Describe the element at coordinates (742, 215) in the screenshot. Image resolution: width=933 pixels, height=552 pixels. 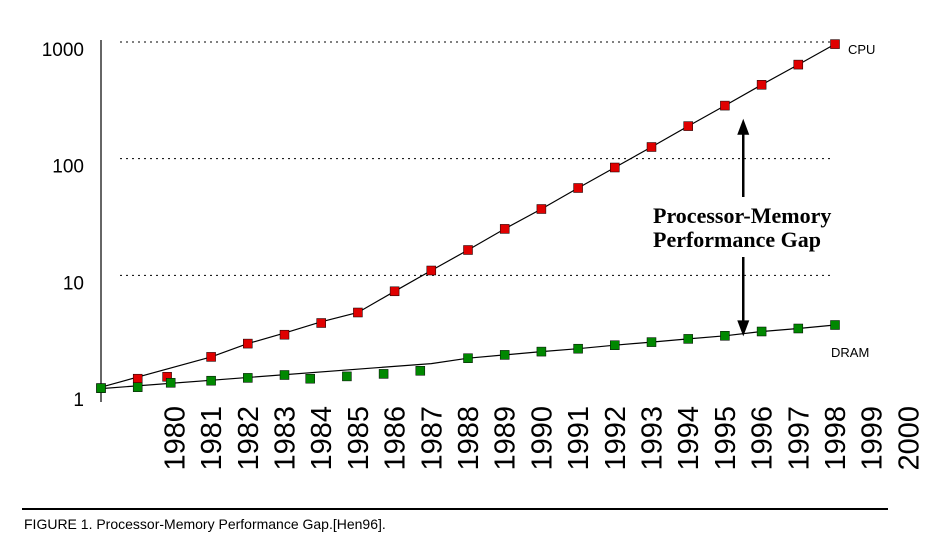
I see `gap-label-line-1: Processor-Memory` at that location.